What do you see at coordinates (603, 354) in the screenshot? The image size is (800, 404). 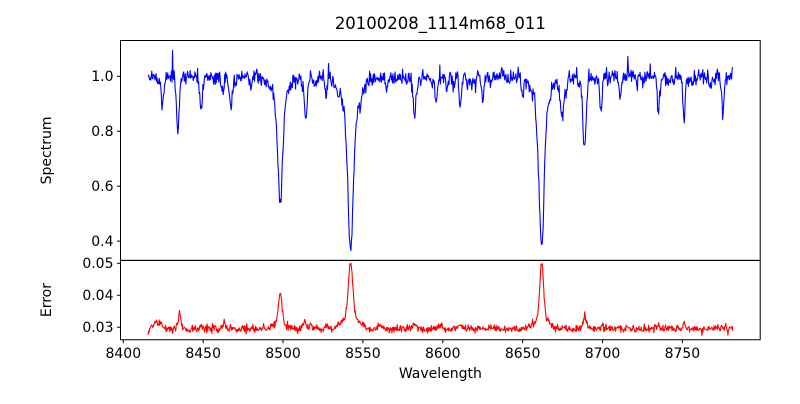 I see `xtick-label: 8700` at bounding box center [603, 354].